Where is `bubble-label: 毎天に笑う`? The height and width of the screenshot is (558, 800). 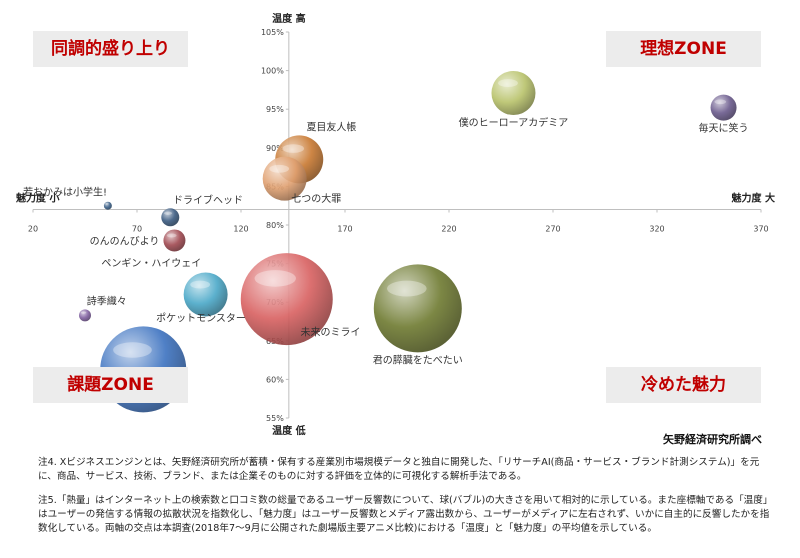
bubble-label: 毎天に笑う is located at coordinates (724, 128).